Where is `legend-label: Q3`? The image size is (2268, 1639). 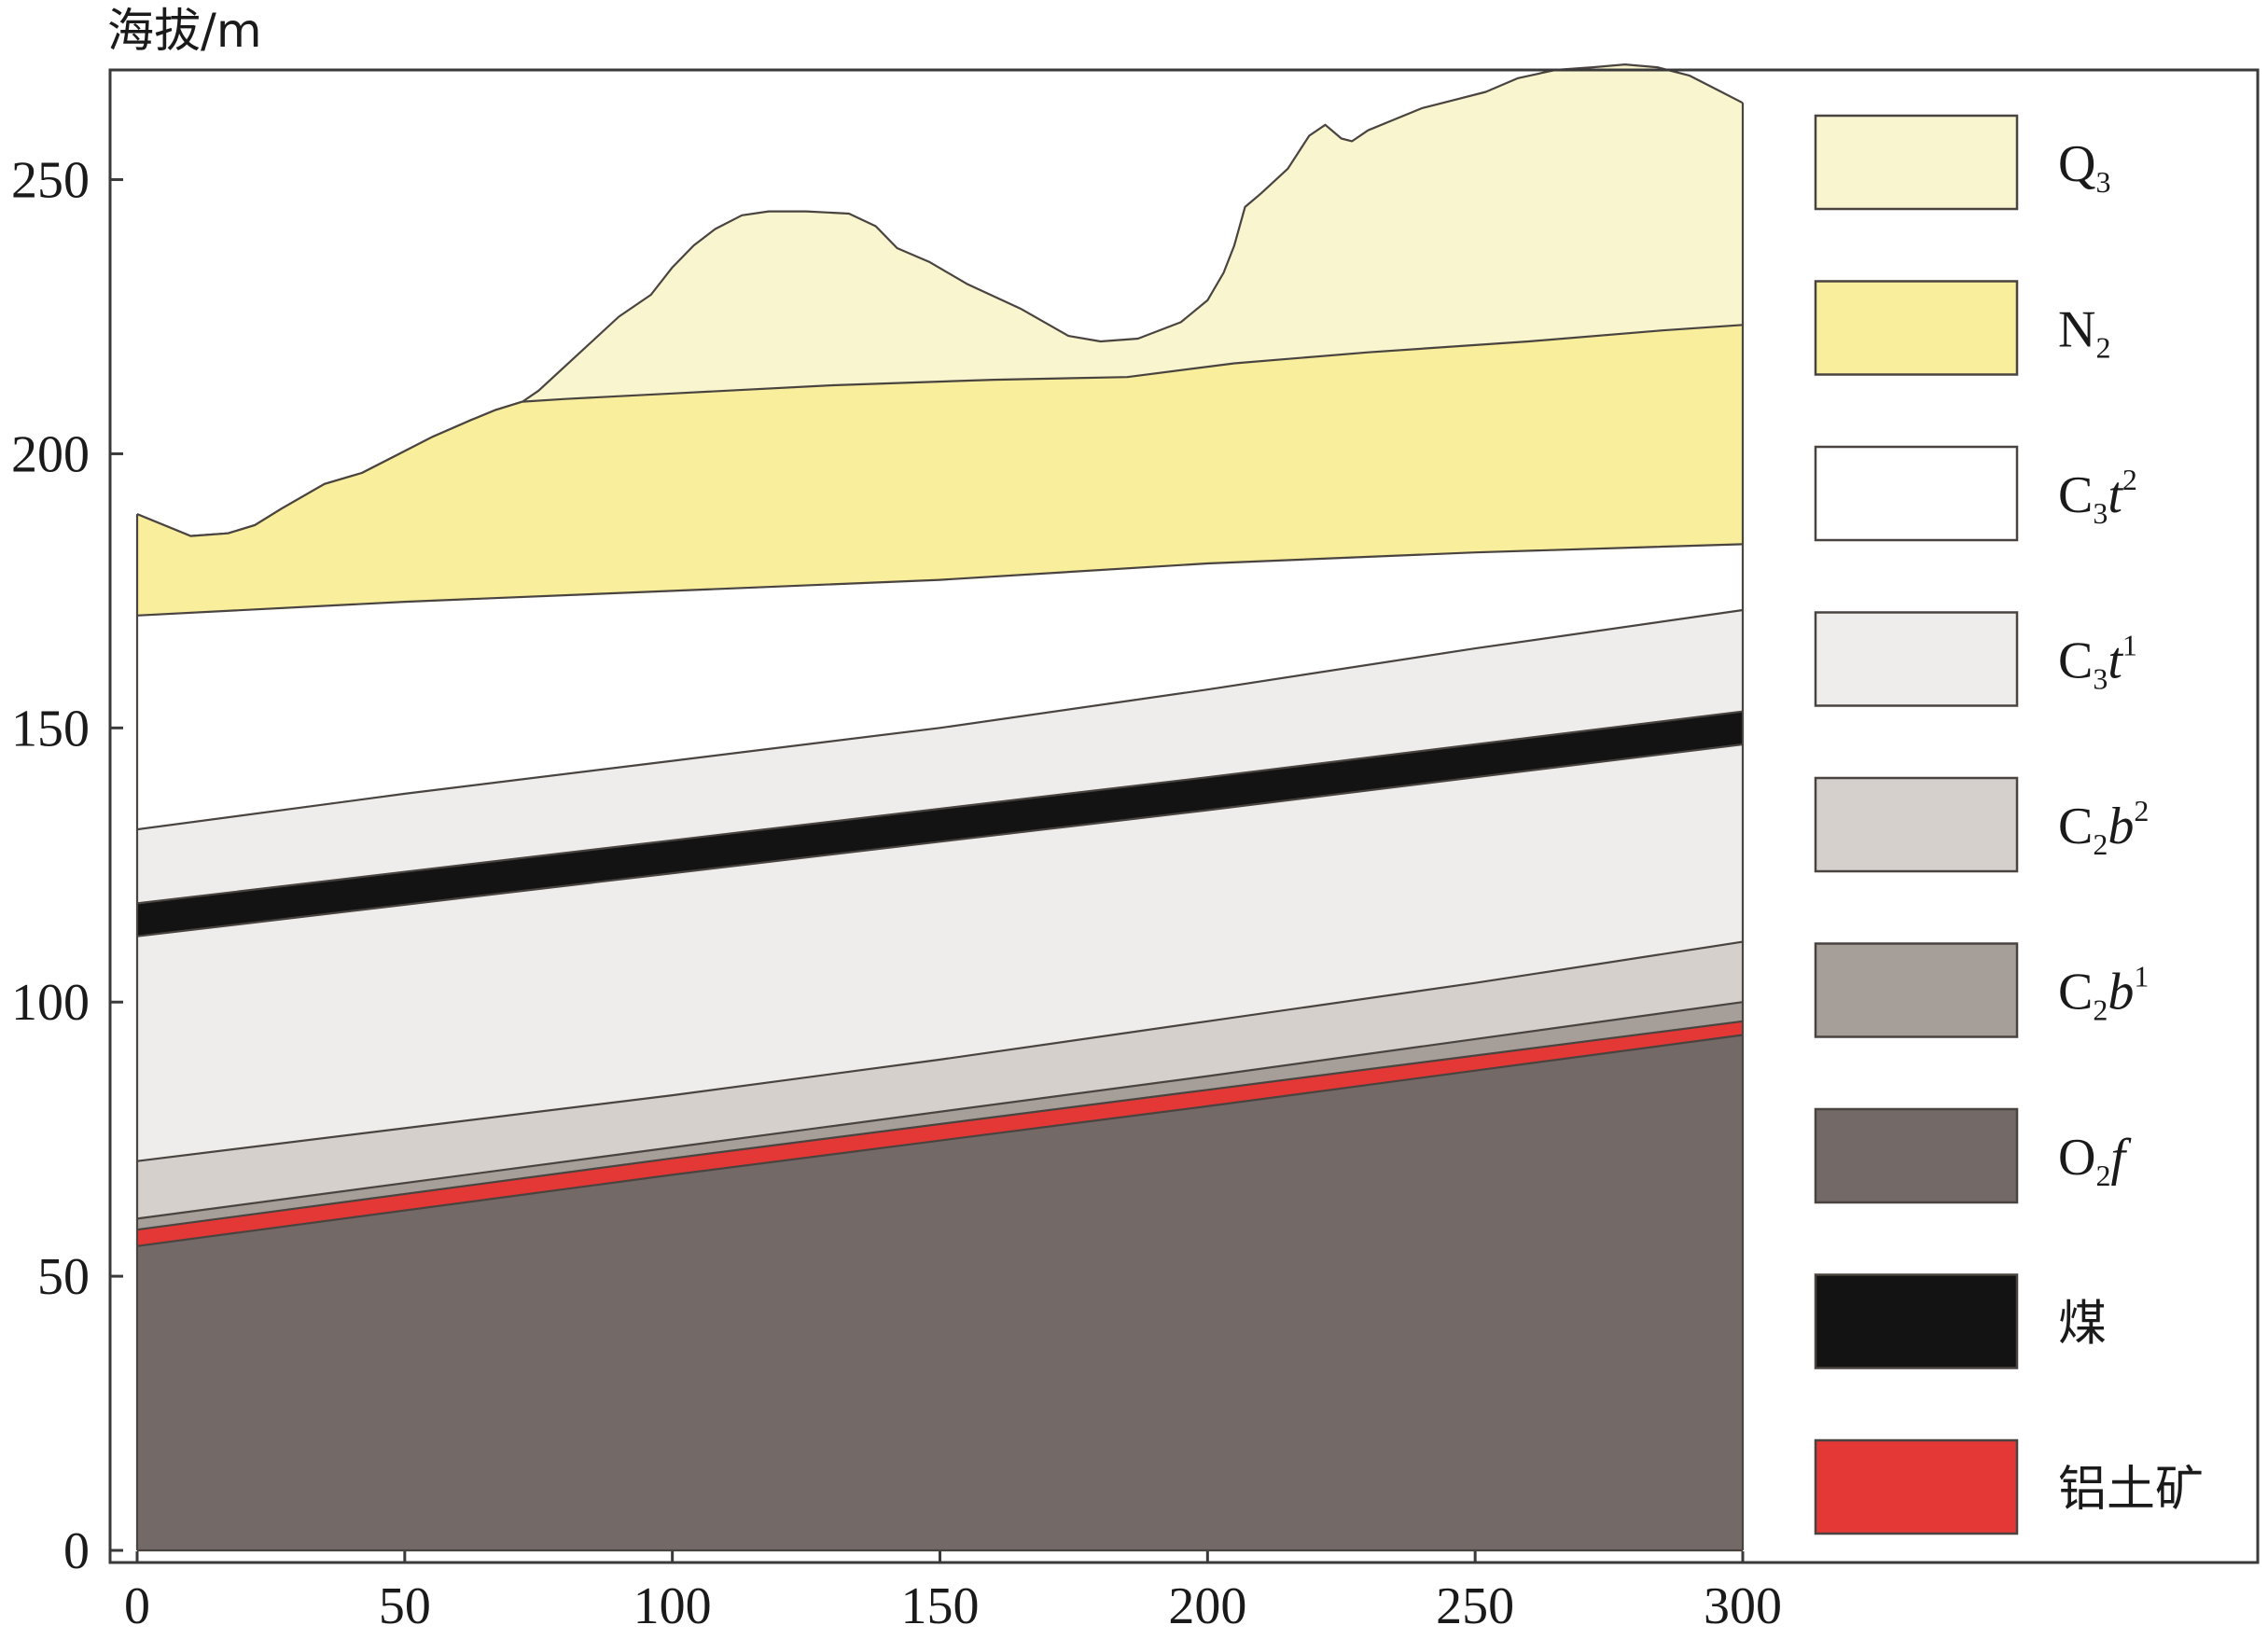
legend-label: Q3 is located at coordinates (2084, 167).